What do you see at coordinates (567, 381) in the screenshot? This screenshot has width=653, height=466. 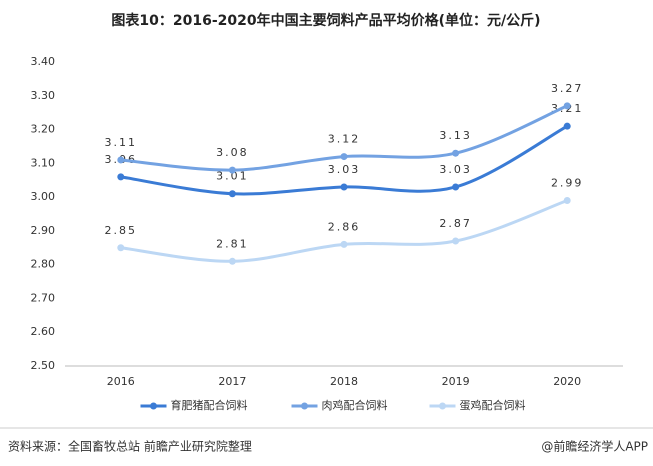 I see `x-tick-label: 2020` at bounding box center [567, 381].